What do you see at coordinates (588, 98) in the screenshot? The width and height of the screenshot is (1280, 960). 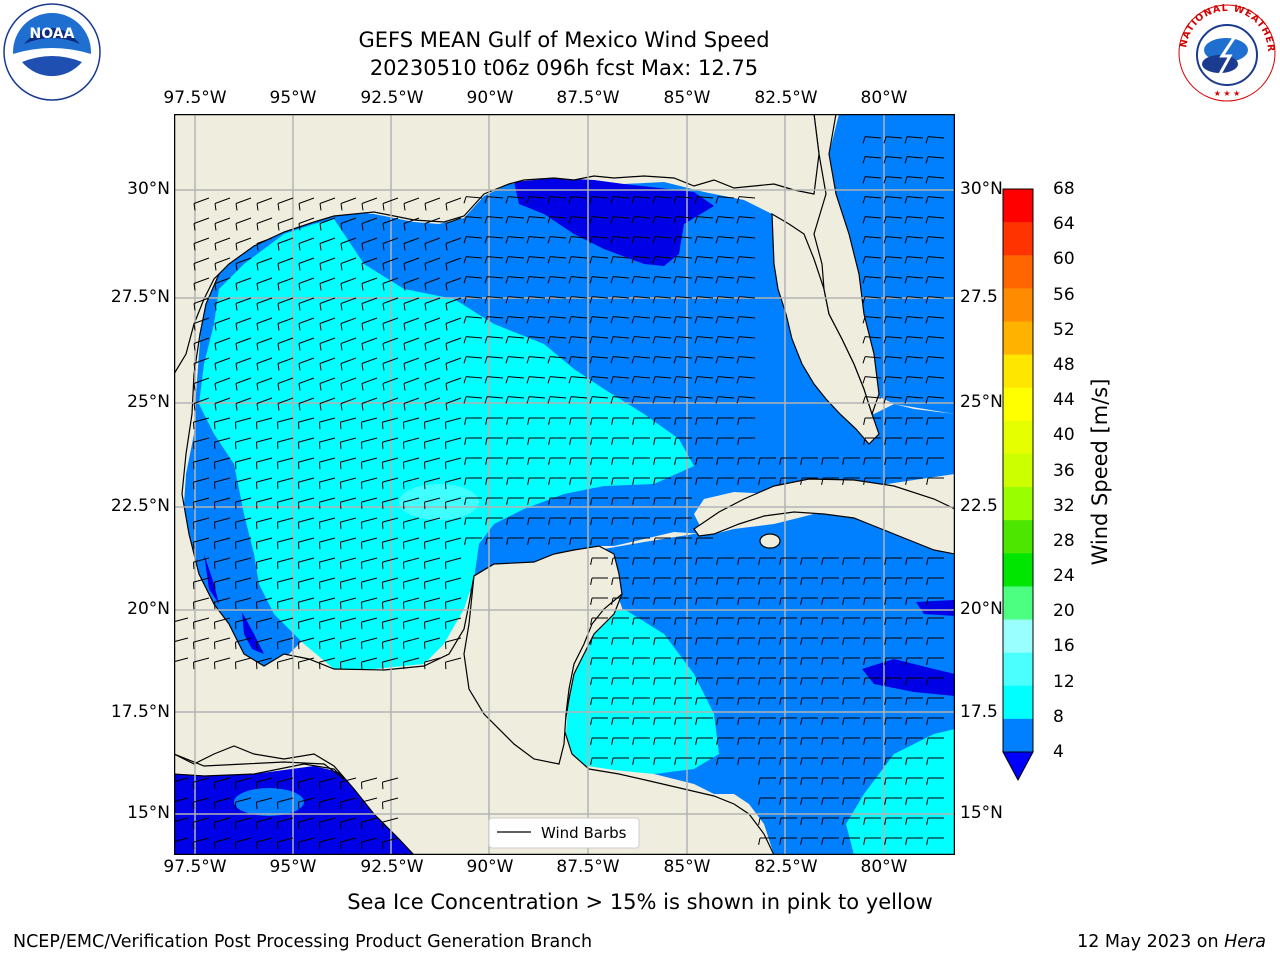 I see `lon-label: 87.5°W` at bounding box center [588, 98].